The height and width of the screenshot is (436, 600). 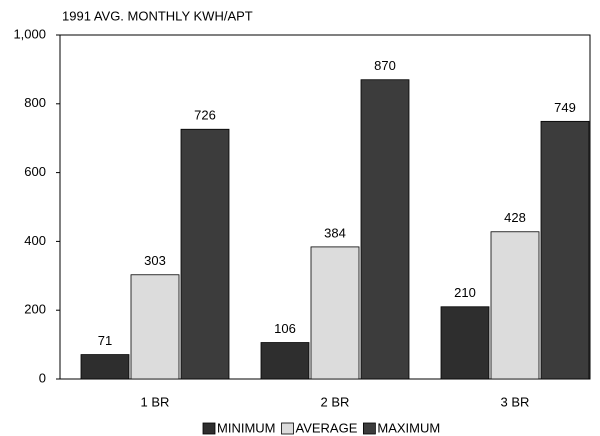 What do you see at coordinates (35, 102) in the screenshot?
I see `y-tick-label: 800` at bounding box center [35, 102].